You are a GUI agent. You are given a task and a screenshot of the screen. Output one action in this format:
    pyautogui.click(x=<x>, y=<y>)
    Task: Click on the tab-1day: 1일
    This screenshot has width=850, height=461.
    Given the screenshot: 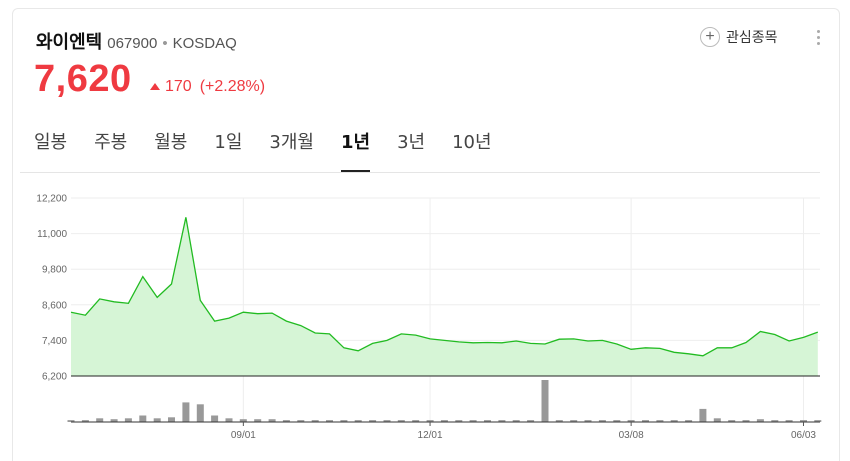 What is the action you would take?
    pyautogui.click(x=228, y=142)
    